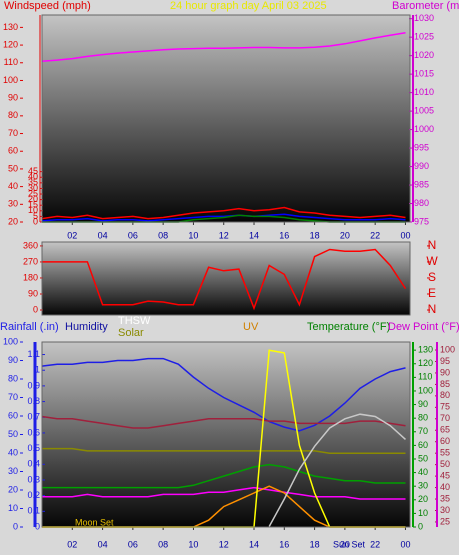 This screenshot has height=555, width=459. Describe the element at coordinates (432, 277) in the screenshot. I see `y2-tick-label: S` at that location.